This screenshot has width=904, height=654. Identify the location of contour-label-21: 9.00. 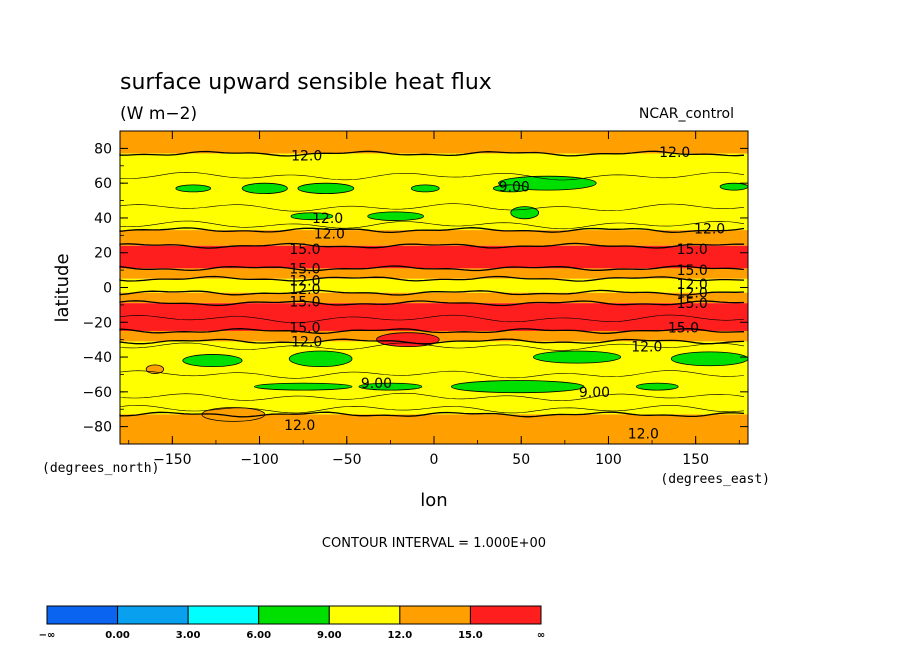
(594, 393).